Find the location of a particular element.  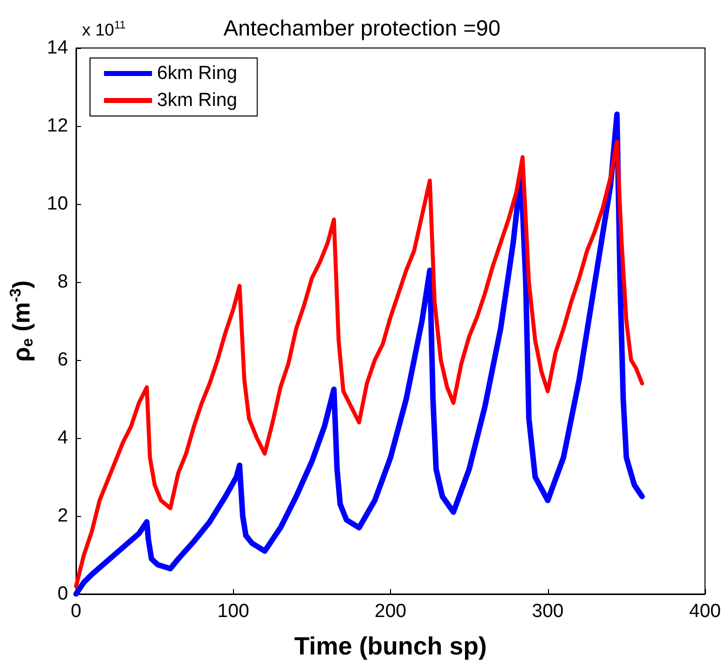

x-tick-label: 0 is located at coordinates (76, 611).